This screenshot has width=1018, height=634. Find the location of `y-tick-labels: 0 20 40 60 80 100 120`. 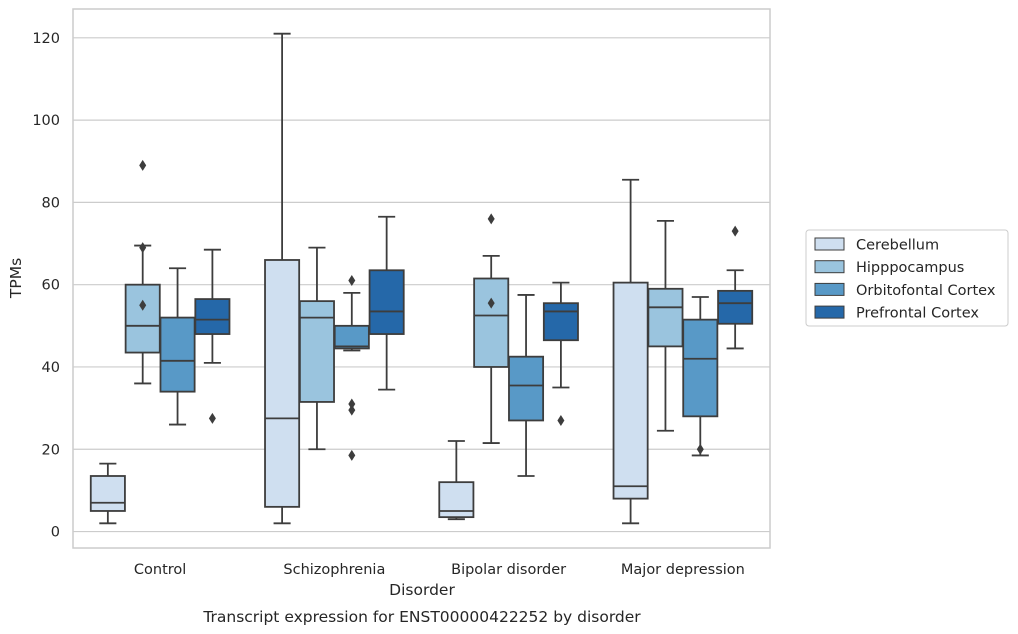

y-tick-labels: 0 20 40 60 80 100 120 is located at coordinates (46, 286).